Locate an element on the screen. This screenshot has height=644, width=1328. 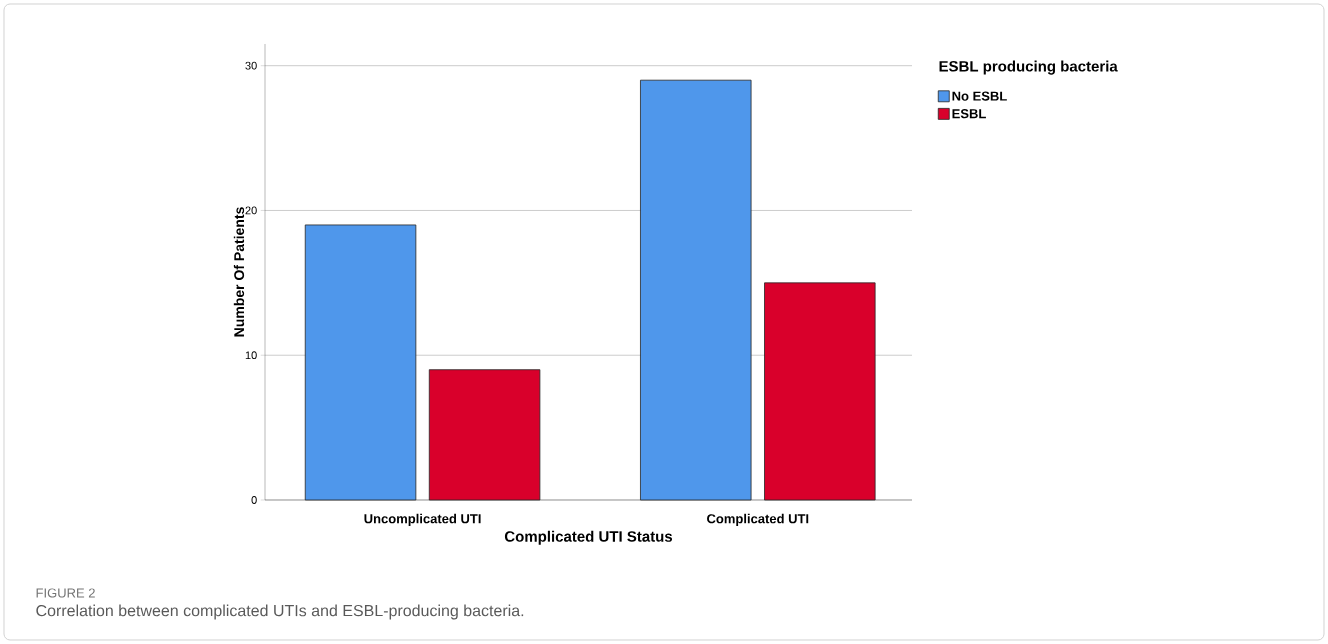
y-tick-label: 0 is located at coordinates (254, 500).